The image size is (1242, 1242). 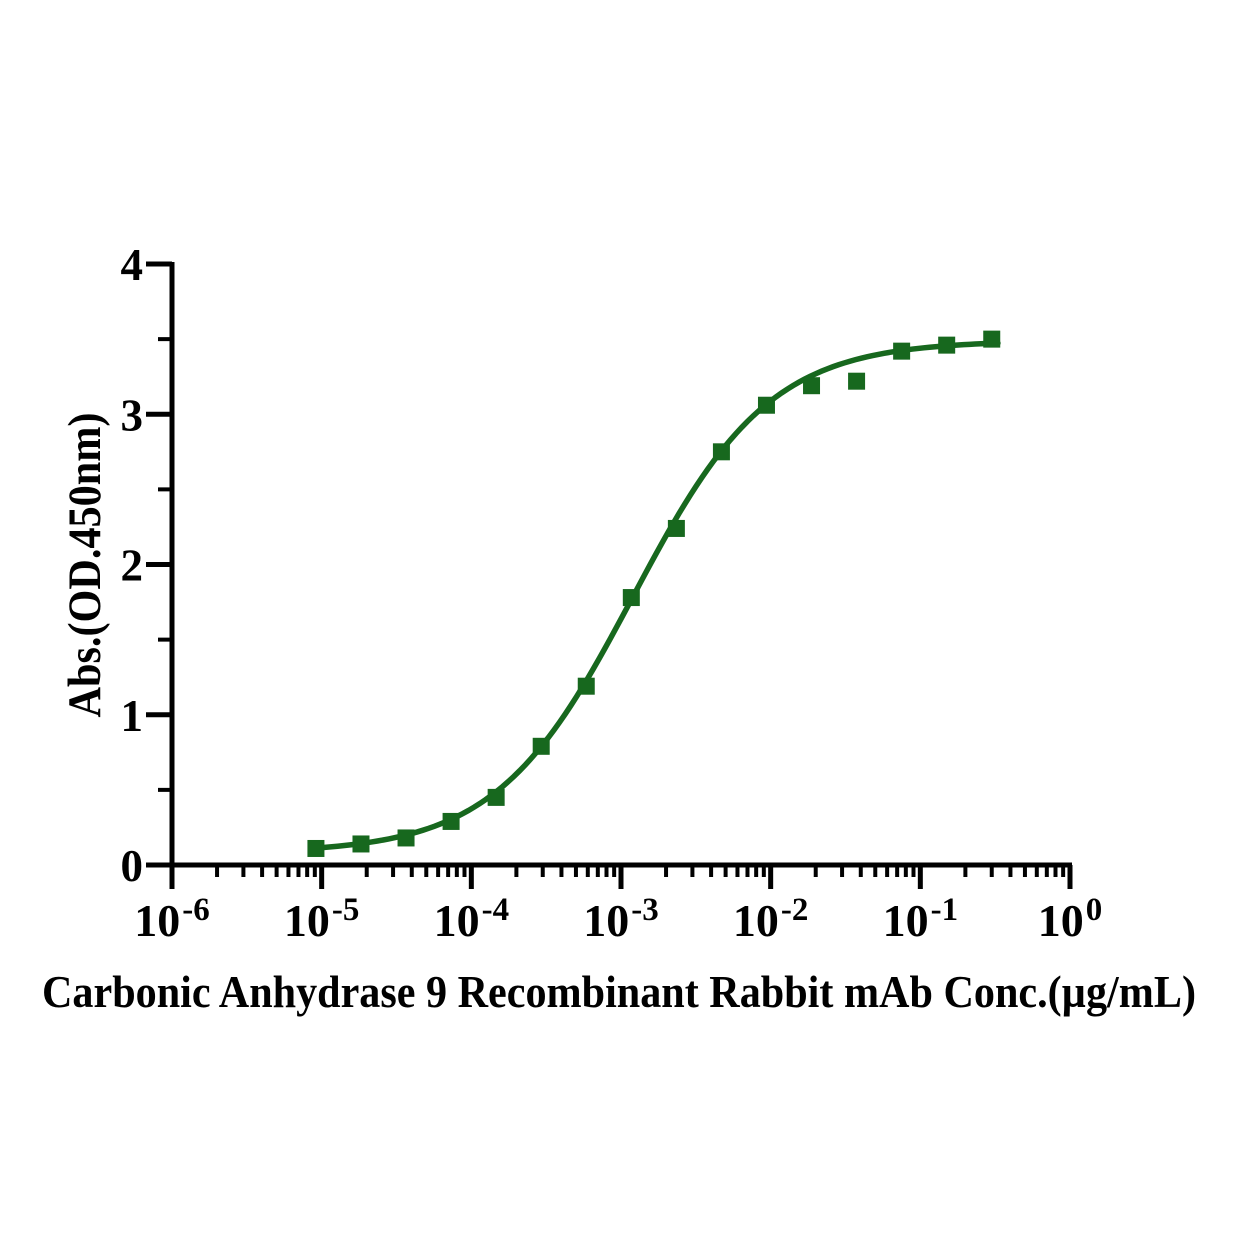 I want to click on x-tick-label: 10⁻⁴, so click(x=472, y=919).